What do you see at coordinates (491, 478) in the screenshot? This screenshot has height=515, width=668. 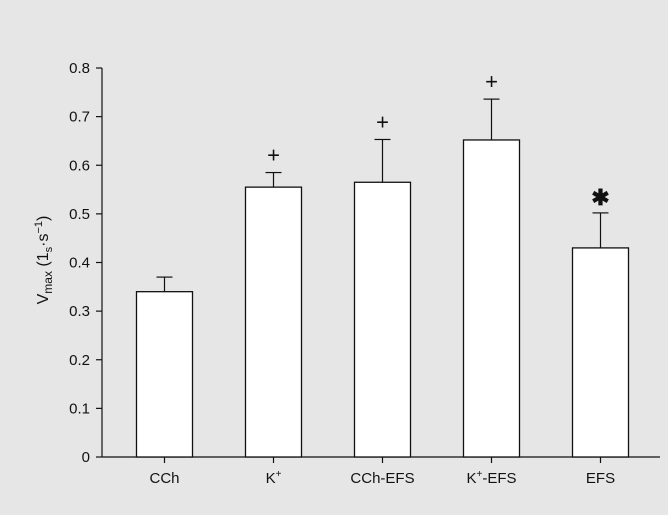 I see `x-tick-label: K+-EFS` at bounding box center [491, 478].